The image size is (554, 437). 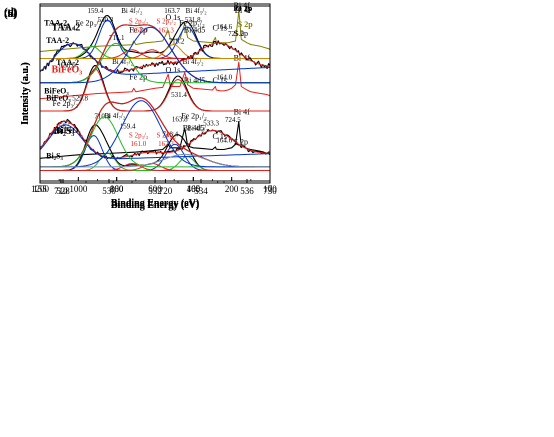 I want to click on x-tick-label: 536, so click(x=247, y=191).